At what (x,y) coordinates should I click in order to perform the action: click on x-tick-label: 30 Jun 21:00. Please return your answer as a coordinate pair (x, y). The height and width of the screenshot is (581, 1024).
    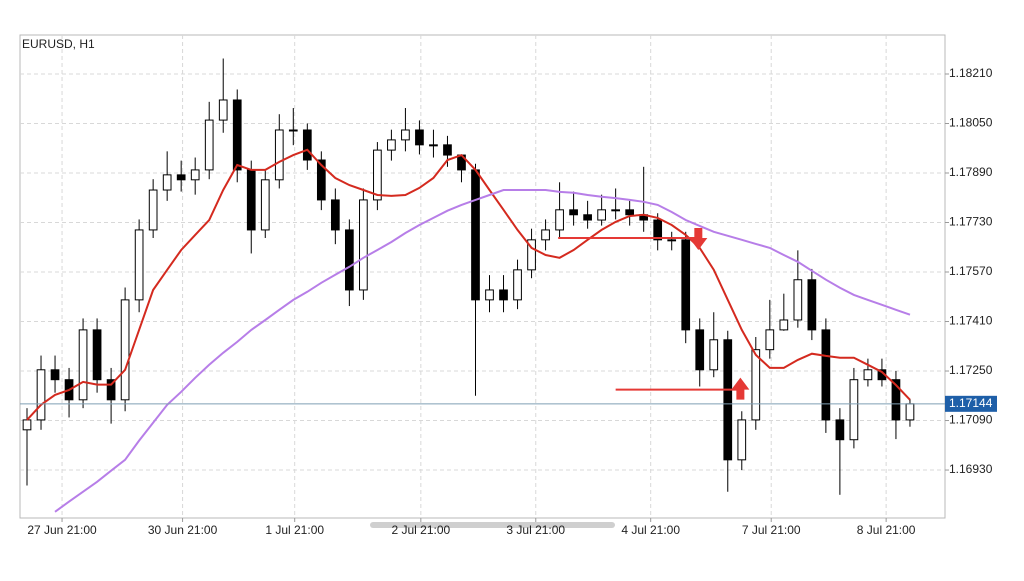
    Looking at the image, I should click on (183, 530).